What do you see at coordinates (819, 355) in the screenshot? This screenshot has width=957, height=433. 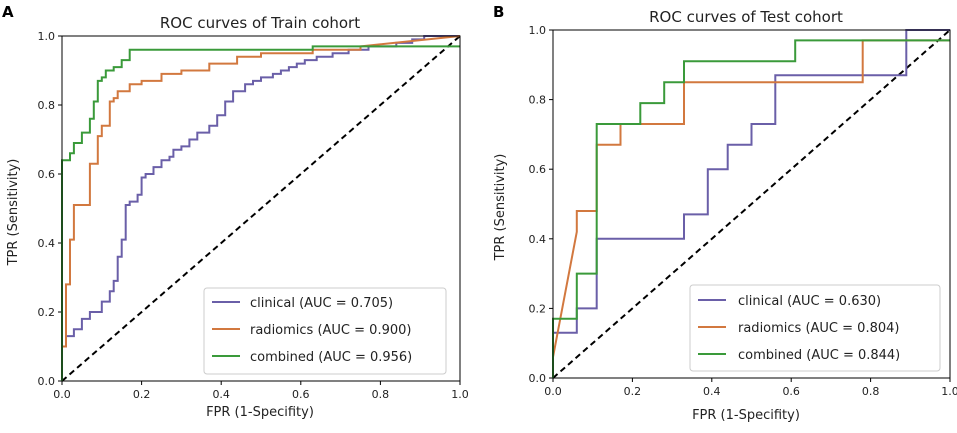 I see `legend-label-combined: combined (AUC = 0.844)` at bounding box center [819, 355].